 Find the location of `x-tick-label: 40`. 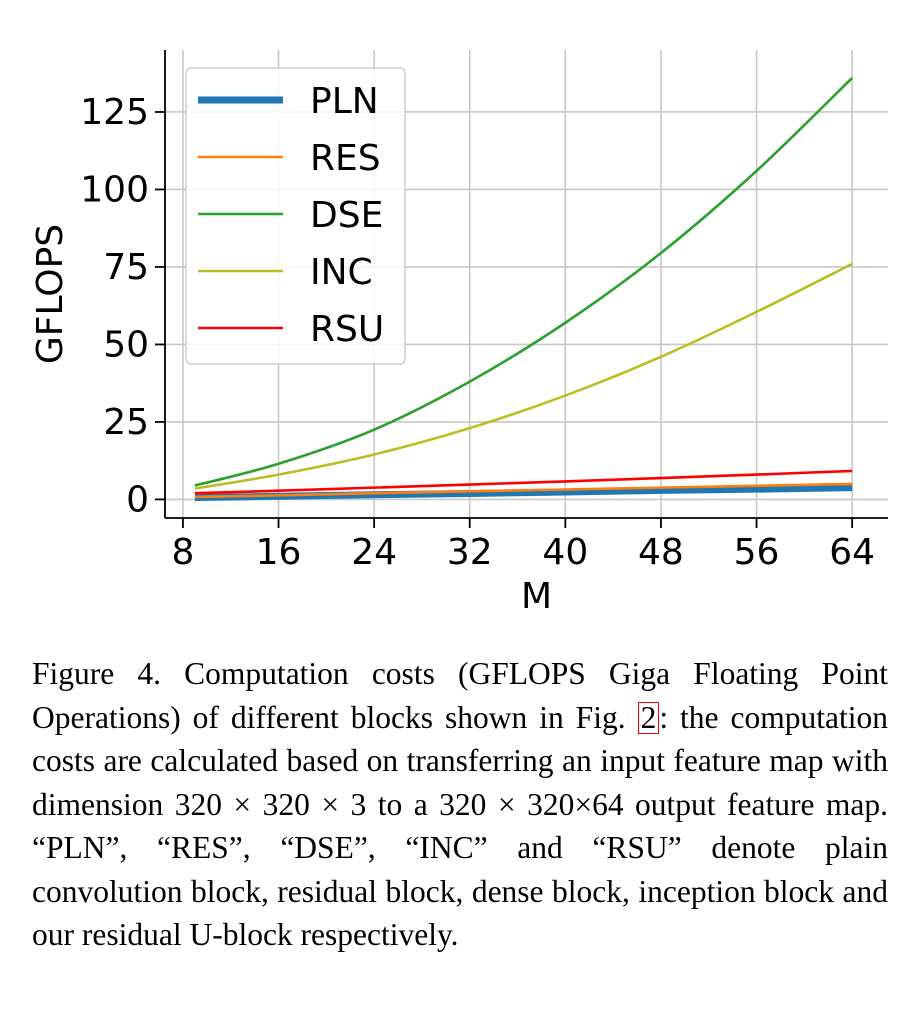

x-tick-label: 40 is located at coordinates (565, 552).